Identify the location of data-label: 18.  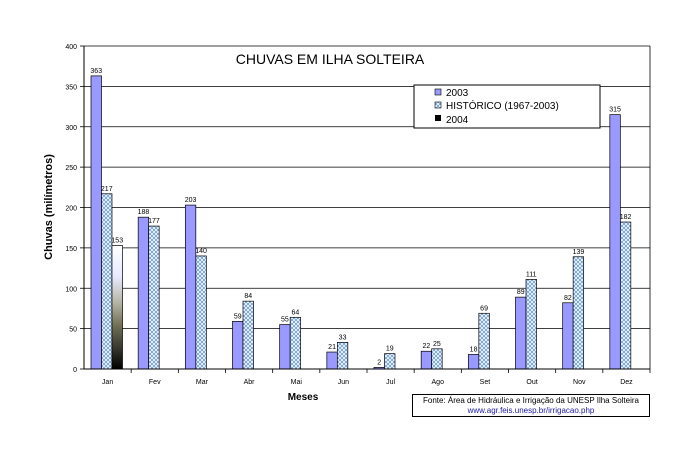
(474, 349).